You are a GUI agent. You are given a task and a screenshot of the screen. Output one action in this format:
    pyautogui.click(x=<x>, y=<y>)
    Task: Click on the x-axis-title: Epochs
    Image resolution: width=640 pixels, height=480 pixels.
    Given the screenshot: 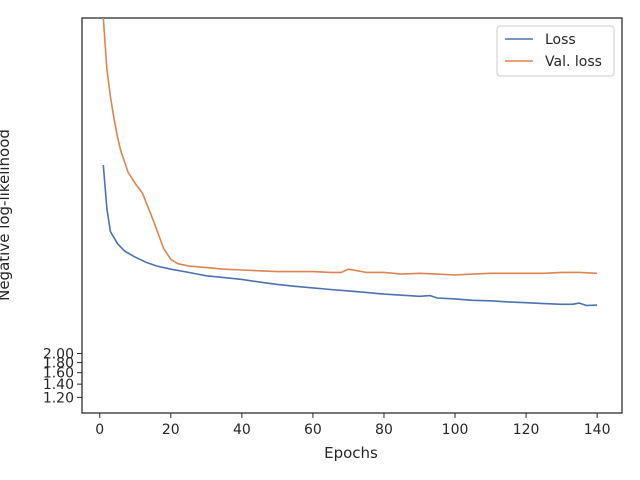 What is the action you would take?
    pyautogui.click(x=351, y=453)
    